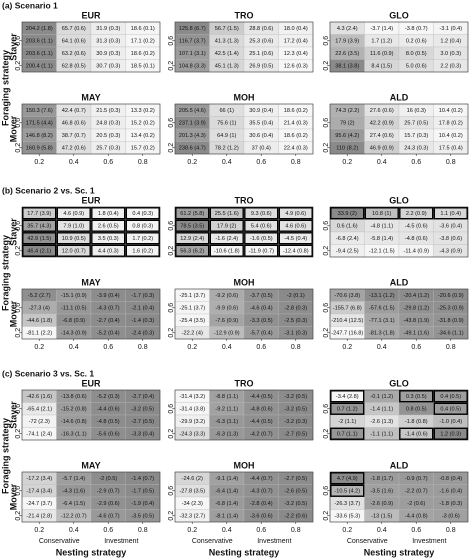  What do you see at coordinates (91, 200) in the screenshot?
I see `chart-title: EUR` at bounding box center [91, 200].